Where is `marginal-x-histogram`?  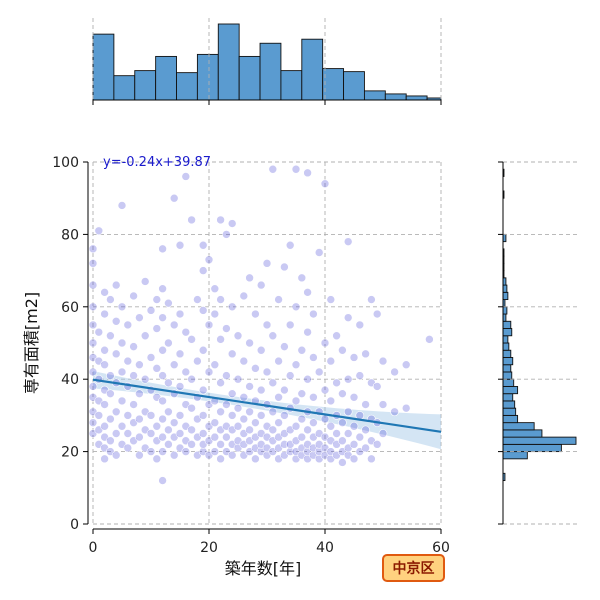 marginal-x-histogram is located at coordinates (267, 62).